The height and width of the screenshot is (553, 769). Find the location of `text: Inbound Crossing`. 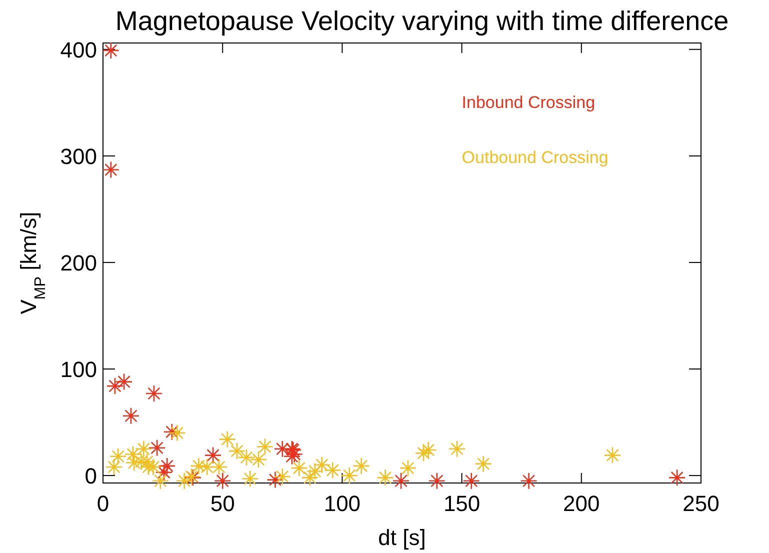

text: Inbound Crossing is located at coordinates (529, 102).